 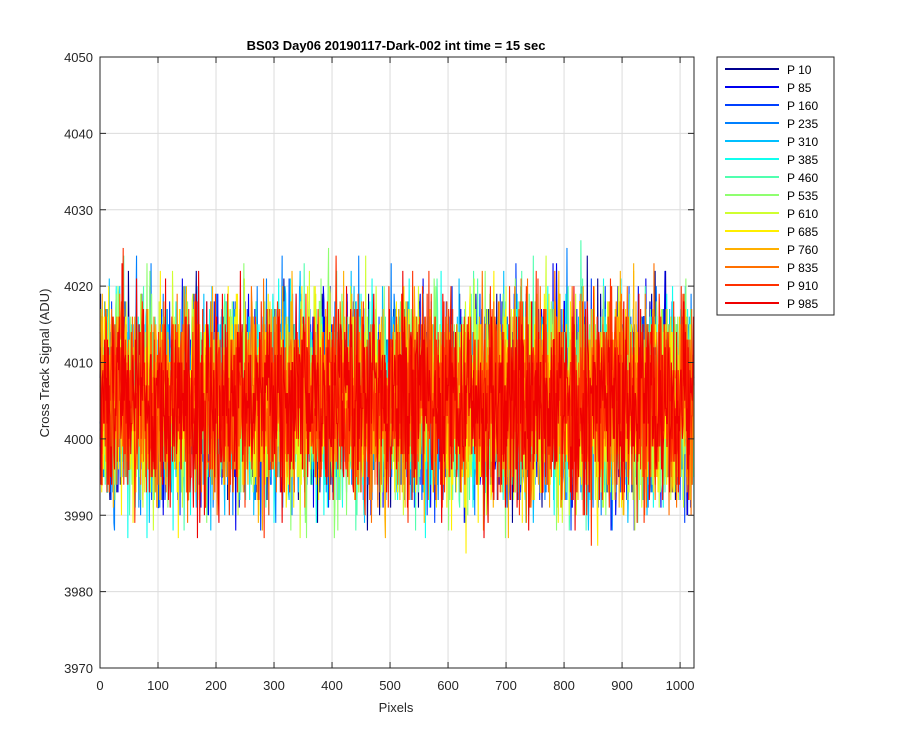 What do you see at coordinates (802, 304) in the screenshot?
I see `legend-label: P 985` at bounding box center [802, 304].